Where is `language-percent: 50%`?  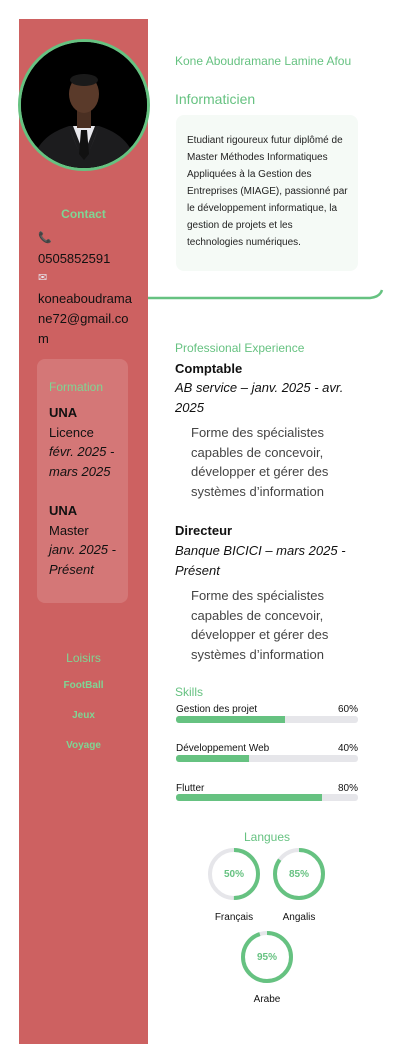 language-percent: 50% is located at coordinates (233, 874).